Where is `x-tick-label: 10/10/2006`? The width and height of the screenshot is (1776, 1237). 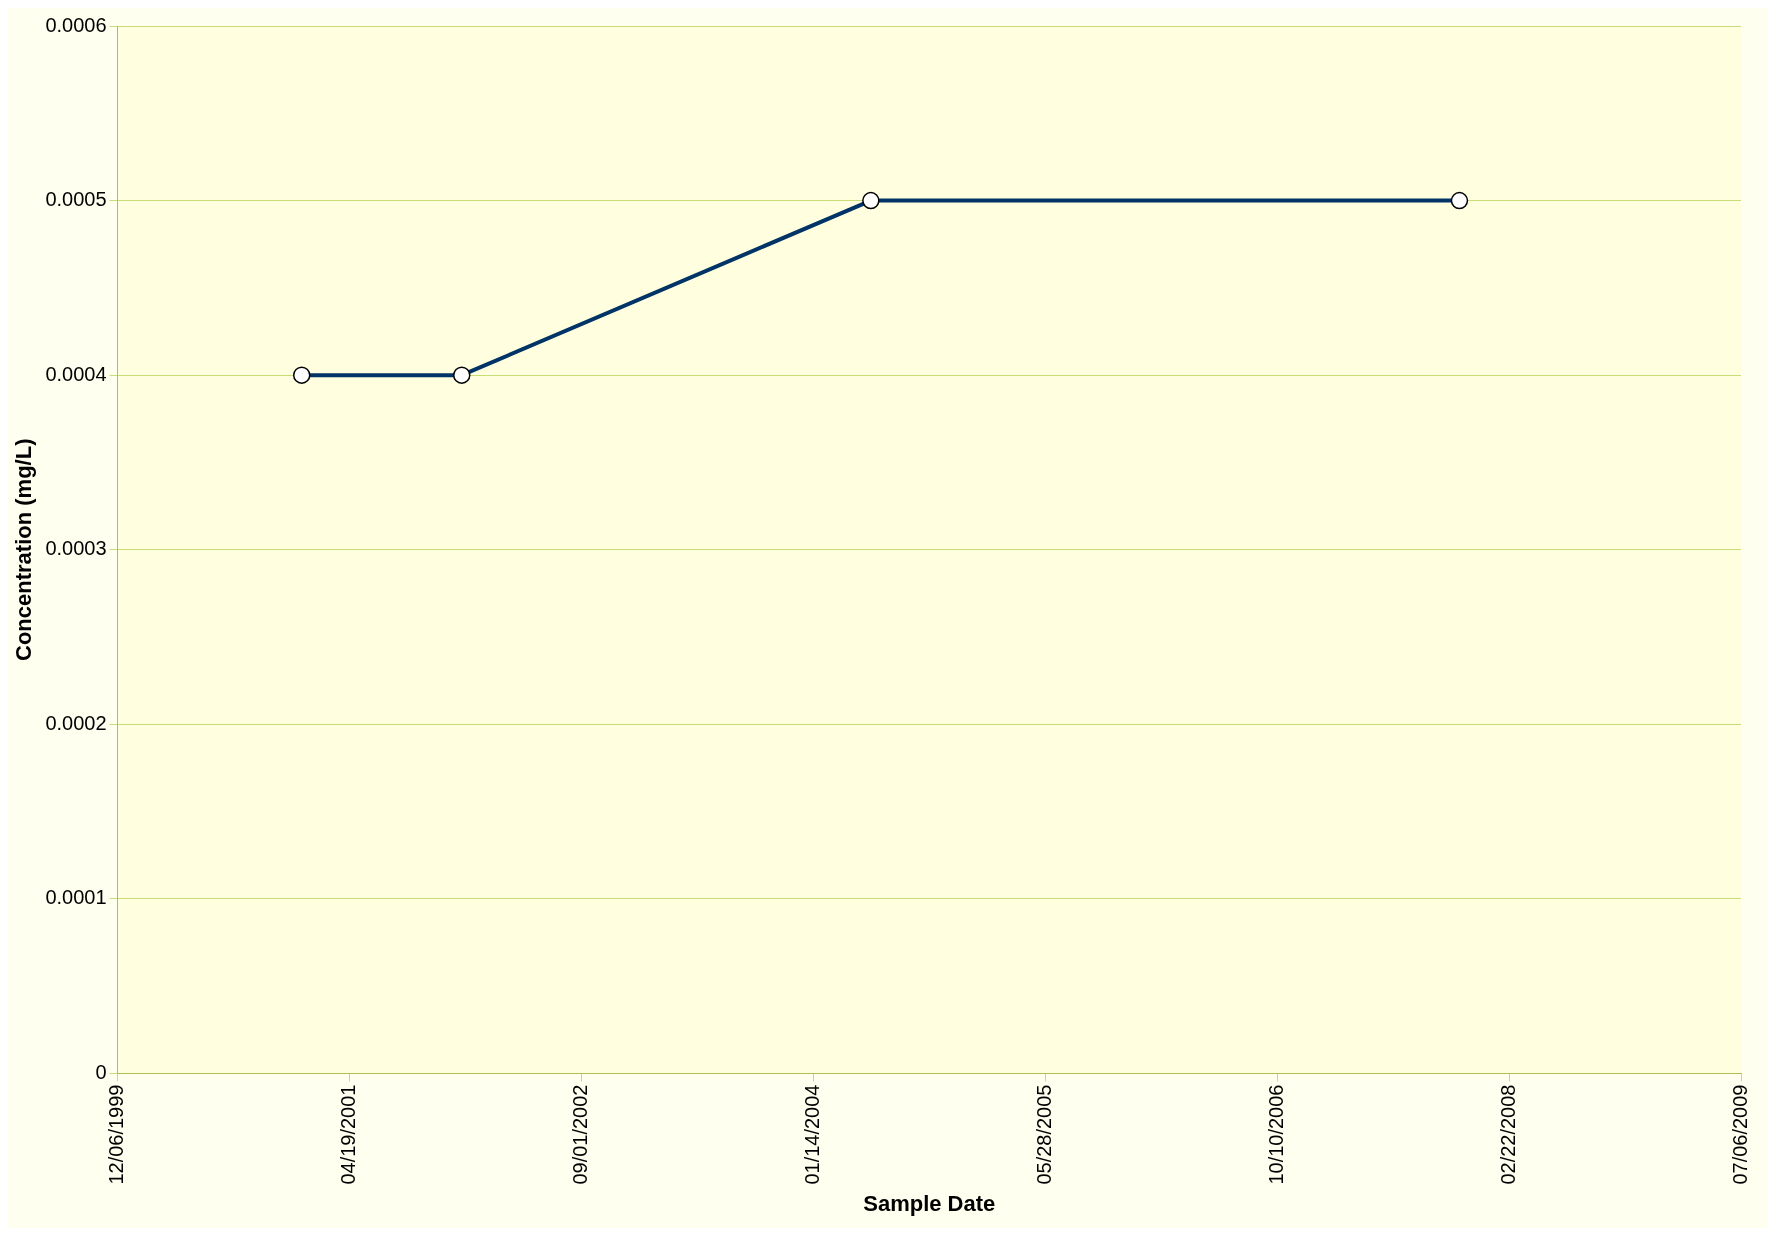
x-tick-label: 10/10/2006 is located at coordinates (1275, 1134).